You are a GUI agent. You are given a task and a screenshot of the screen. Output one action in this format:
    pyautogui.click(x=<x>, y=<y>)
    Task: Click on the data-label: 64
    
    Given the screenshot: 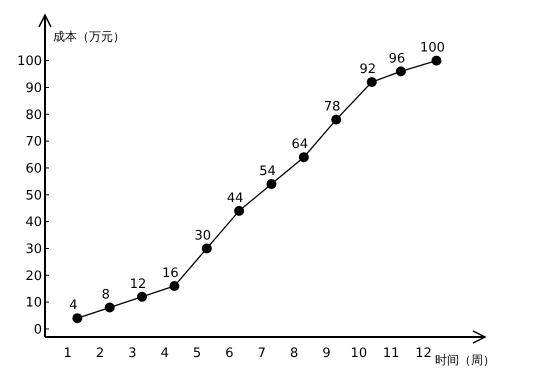 What is the action you would take?
    pyautogui.click(x=300, y=144)
    